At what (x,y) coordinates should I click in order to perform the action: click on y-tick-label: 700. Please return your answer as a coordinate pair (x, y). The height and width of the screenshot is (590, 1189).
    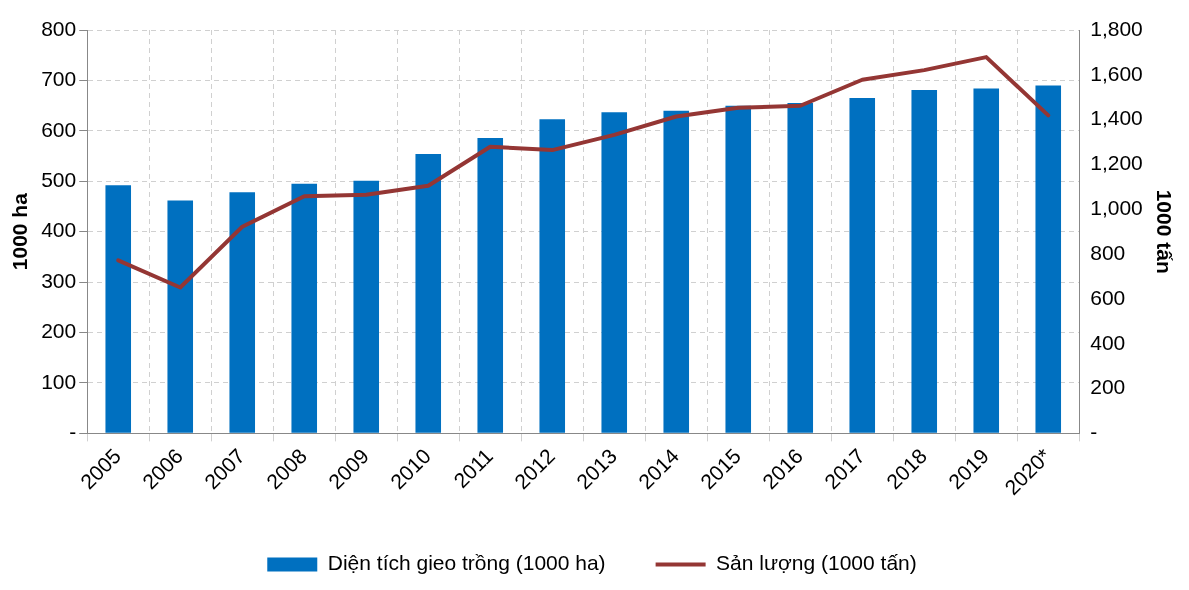
    Looking at the image, I should click on (59, 79).